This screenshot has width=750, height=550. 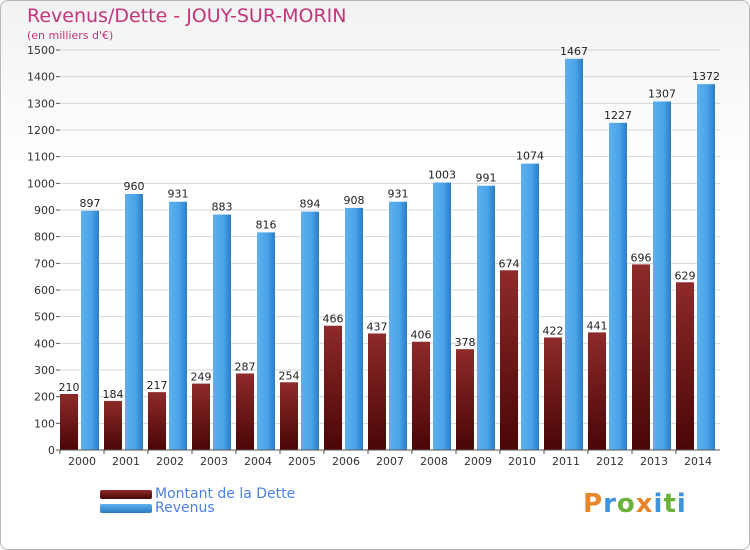 What do you see at coordinates (44, 343) in the screenshot?
I see `y-tick-label: 400` at bounding box center [44, 343].